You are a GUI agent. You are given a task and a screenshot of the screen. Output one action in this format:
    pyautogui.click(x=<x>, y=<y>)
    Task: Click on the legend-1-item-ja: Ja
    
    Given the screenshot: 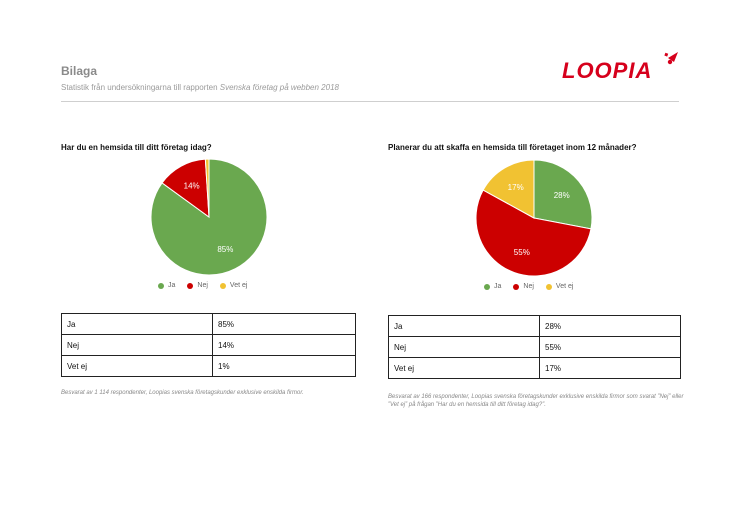 What is the action you would take?
    pyautogui.click(x=166, y=285)
    